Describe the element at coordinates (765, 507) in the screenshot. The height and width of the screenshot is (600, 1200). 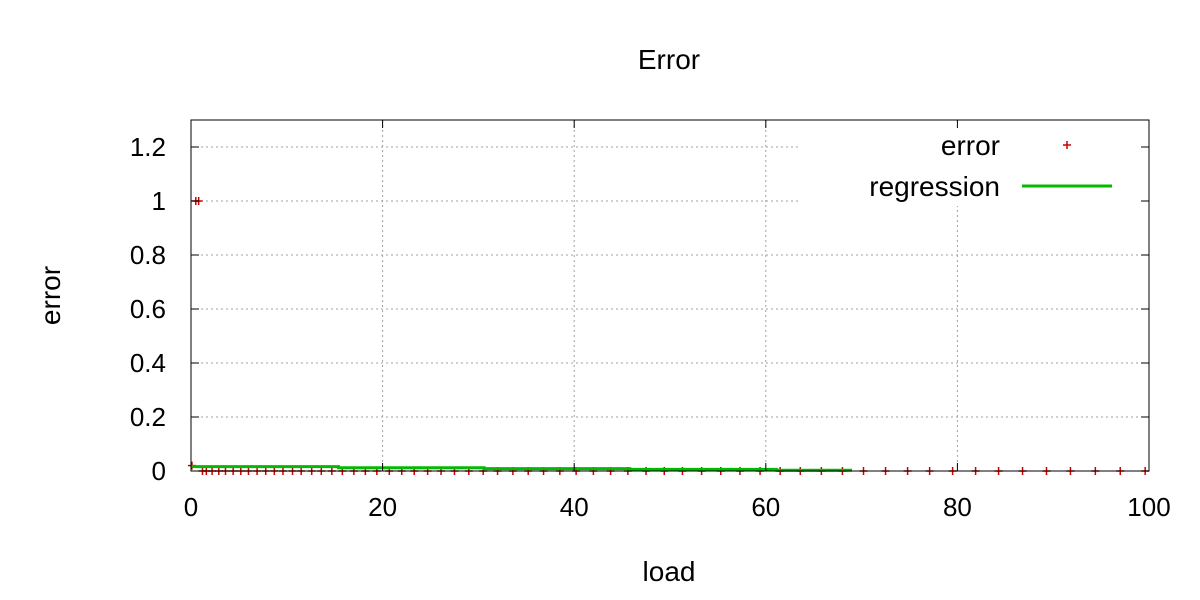
I see `x-tick-label: 60` at that location.